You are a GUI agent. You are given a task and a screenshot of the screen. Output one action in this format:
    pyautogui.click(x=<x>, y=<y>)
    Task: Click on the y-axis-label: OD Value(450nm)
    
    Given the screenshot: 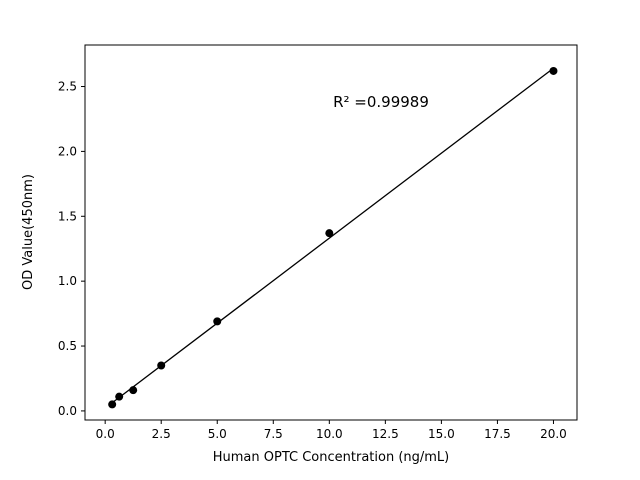 What is the action you would take?
    pyautogui.click(x=28, y=232)
    